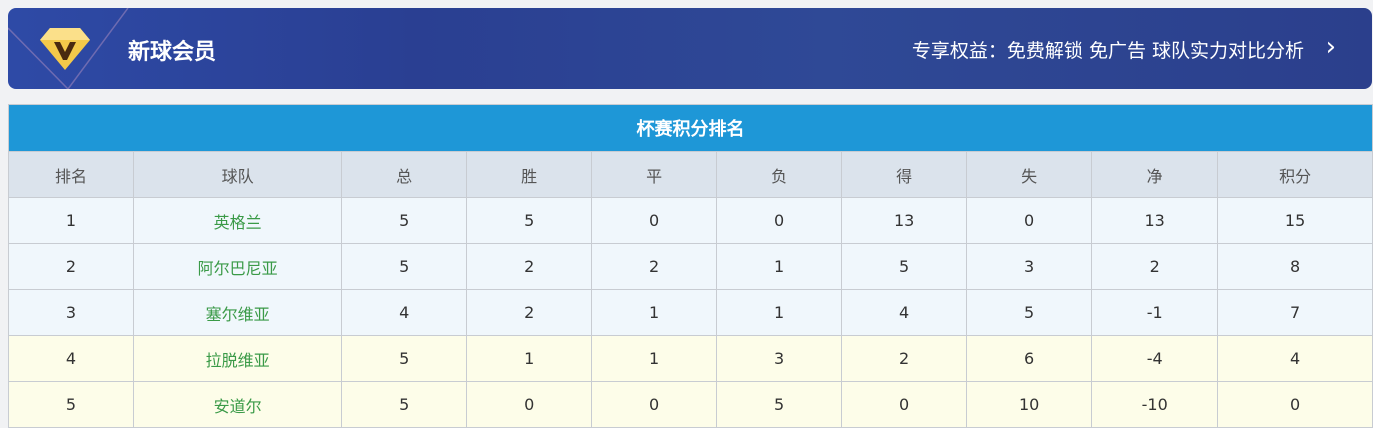 This screenshot has width=1373, height=428. I want to click on banner-title: 新球会员, so click(172, 52).